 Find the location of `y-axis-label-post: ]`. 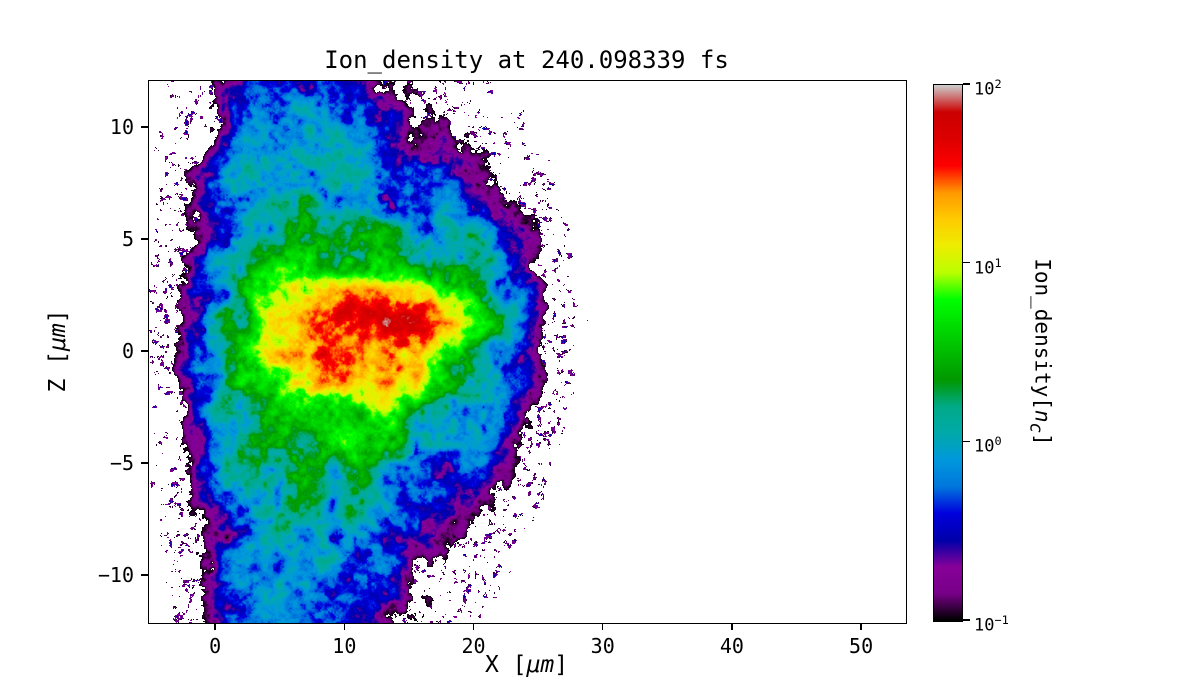

y-axis-label-post: ] is located at coordinates (58, 316).